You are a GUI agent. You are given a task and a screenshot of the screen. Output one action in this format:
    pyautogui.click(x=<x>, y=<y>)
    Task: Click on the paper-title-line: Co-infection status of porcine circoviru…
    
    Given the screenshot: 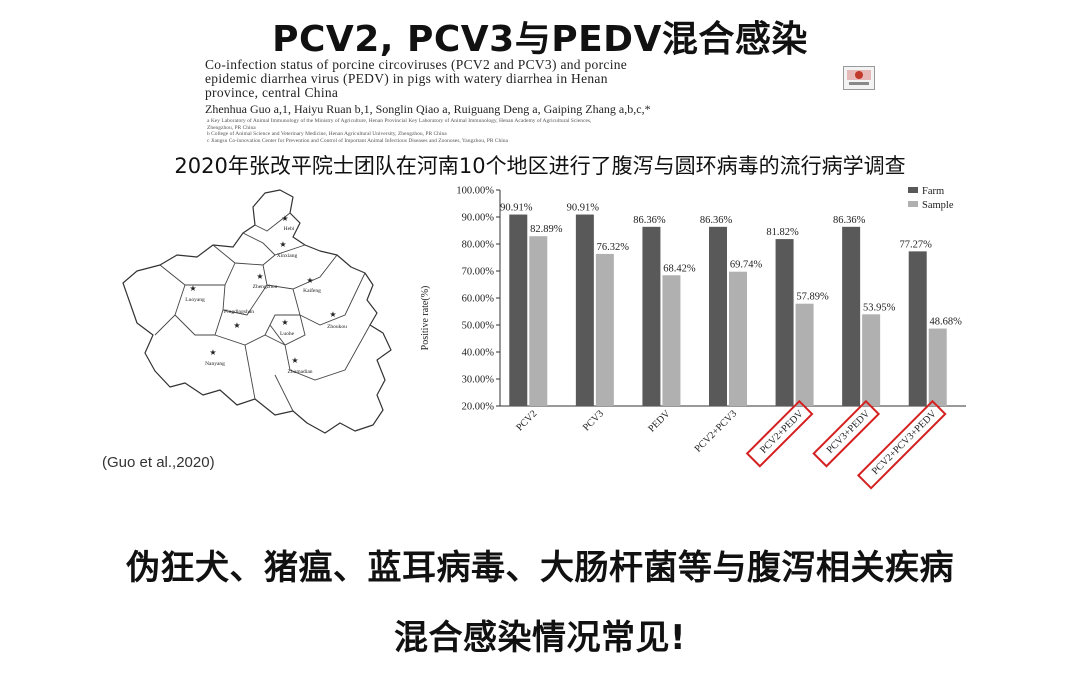 What is the action you would take?
    pyautogui.click(x=416, y=64)
    